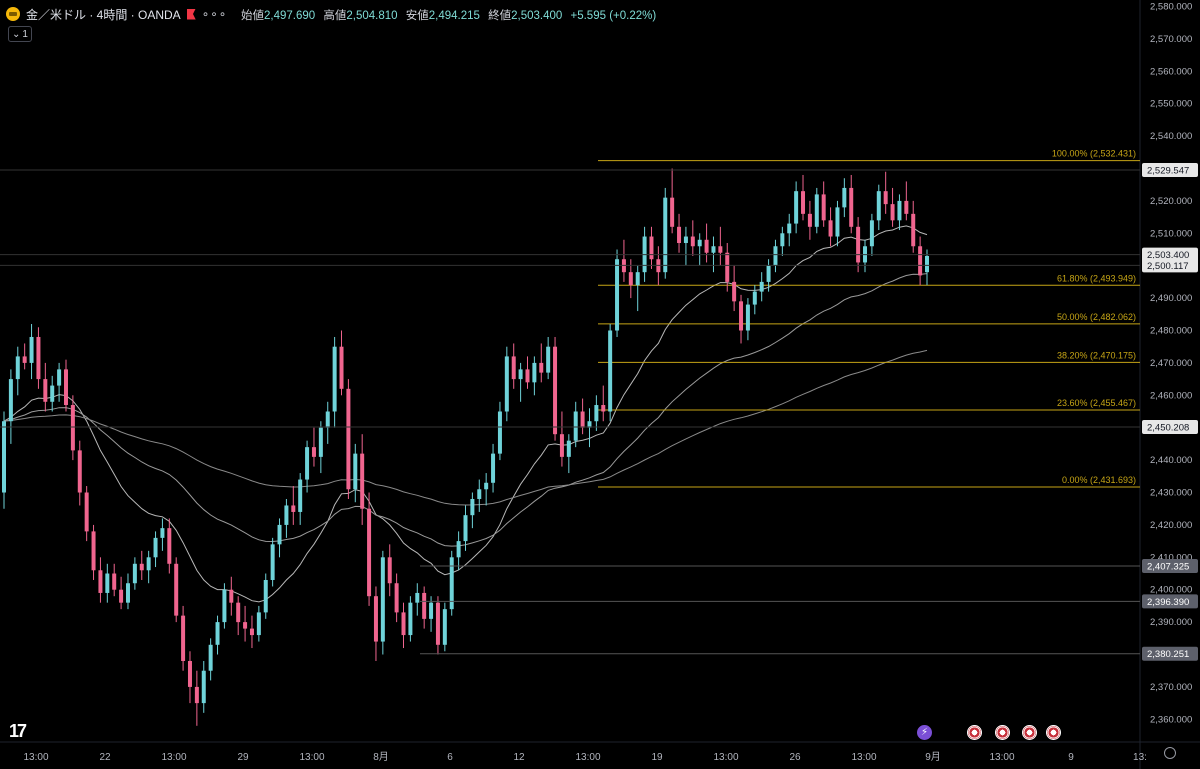  What do you see at coordinates (1171, 363) in the screenshot?
I see `price-tick-label: 2,470.000` at bounding box center [1171, 363].